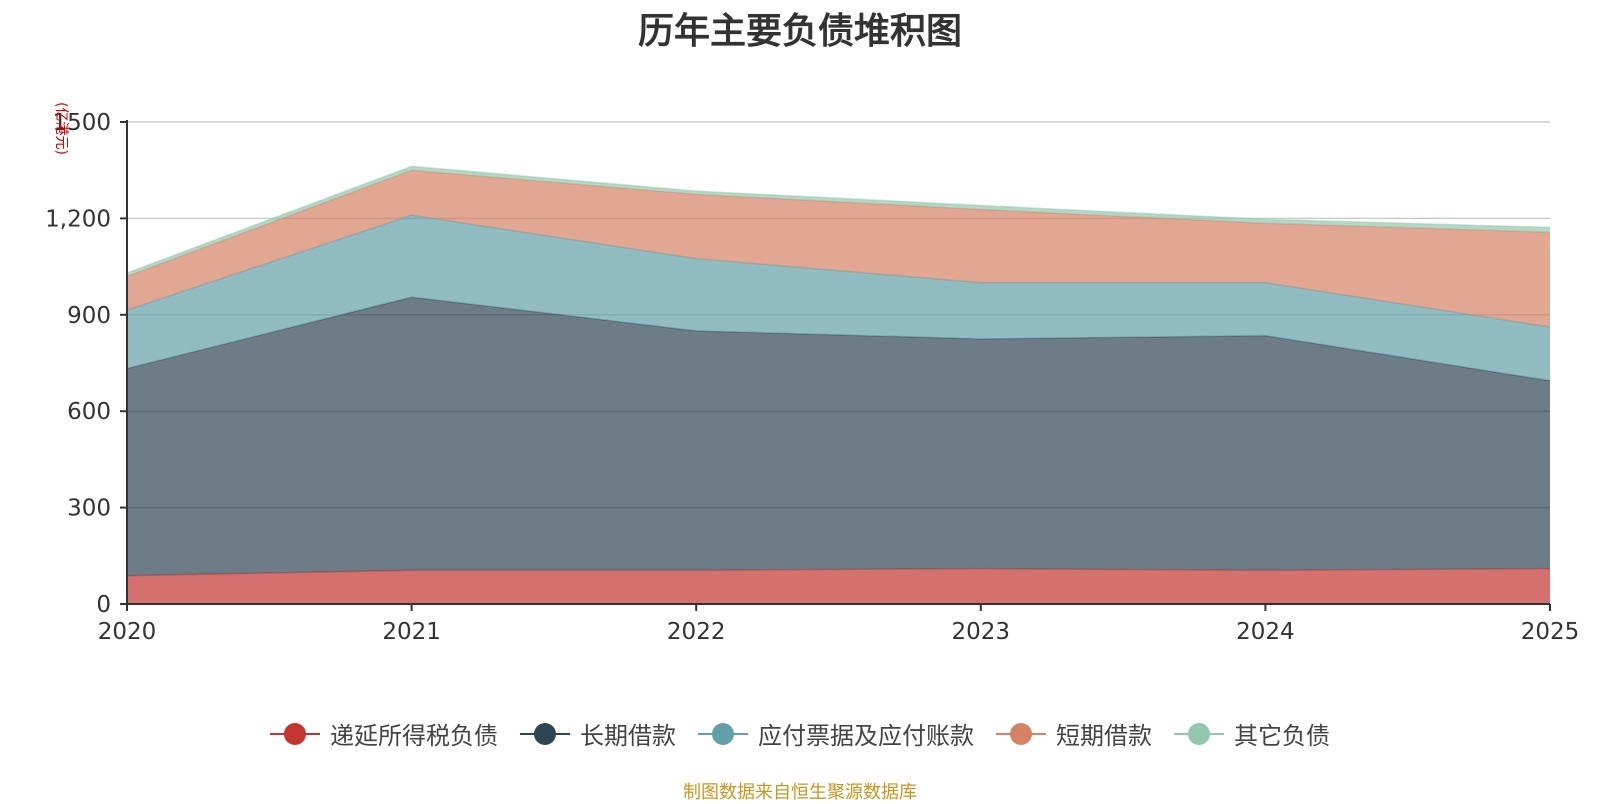  I want to click on legend-label: 短期借款, so click(1104, 736).